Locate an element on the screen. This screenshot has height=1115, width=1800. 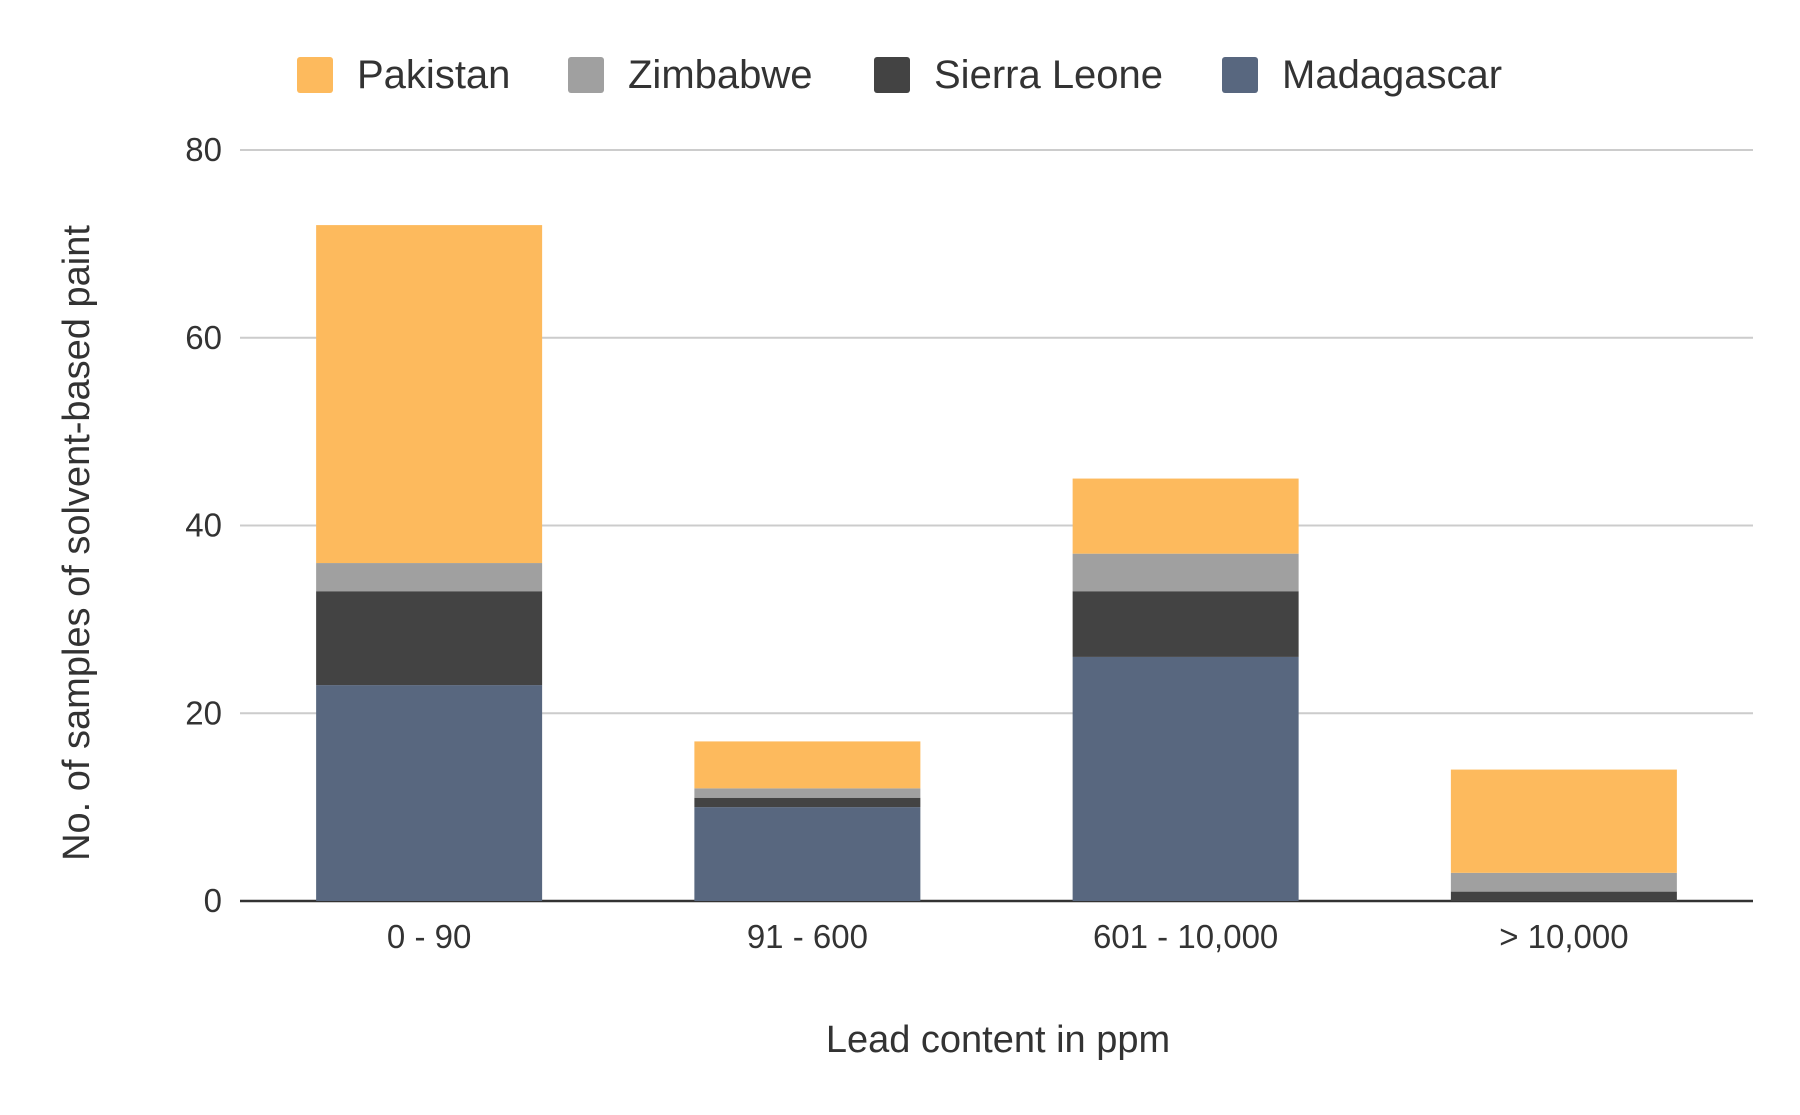
legend-swatch-madagascar is located at coordinates (1240, 75).